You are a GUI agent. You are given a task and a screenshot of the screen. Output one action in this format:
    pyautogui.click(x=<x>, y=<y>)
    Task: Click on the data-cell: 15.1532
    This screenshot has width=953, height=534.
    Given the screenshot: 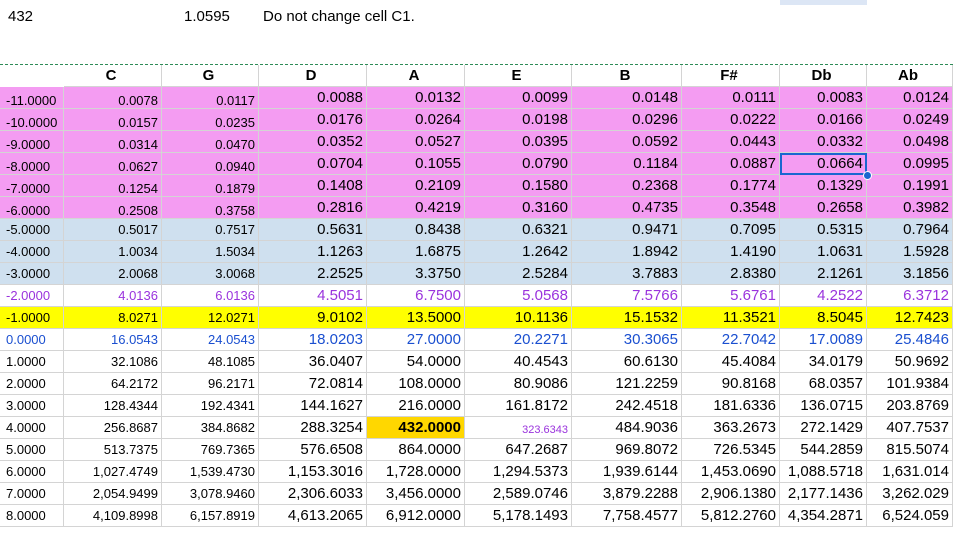 What is the action you would take?
    pyautogui.click(x=627, y=318)
    